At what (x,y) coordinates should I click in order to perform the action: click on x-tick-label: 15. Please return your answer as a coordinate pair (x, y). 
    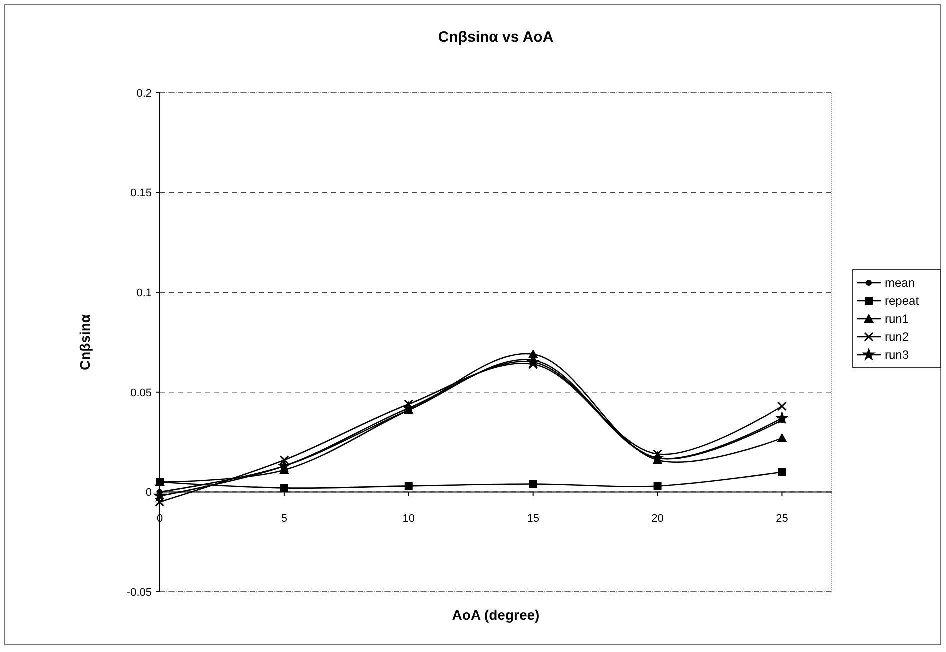
    Looking at the image, I should click on (533, 519).